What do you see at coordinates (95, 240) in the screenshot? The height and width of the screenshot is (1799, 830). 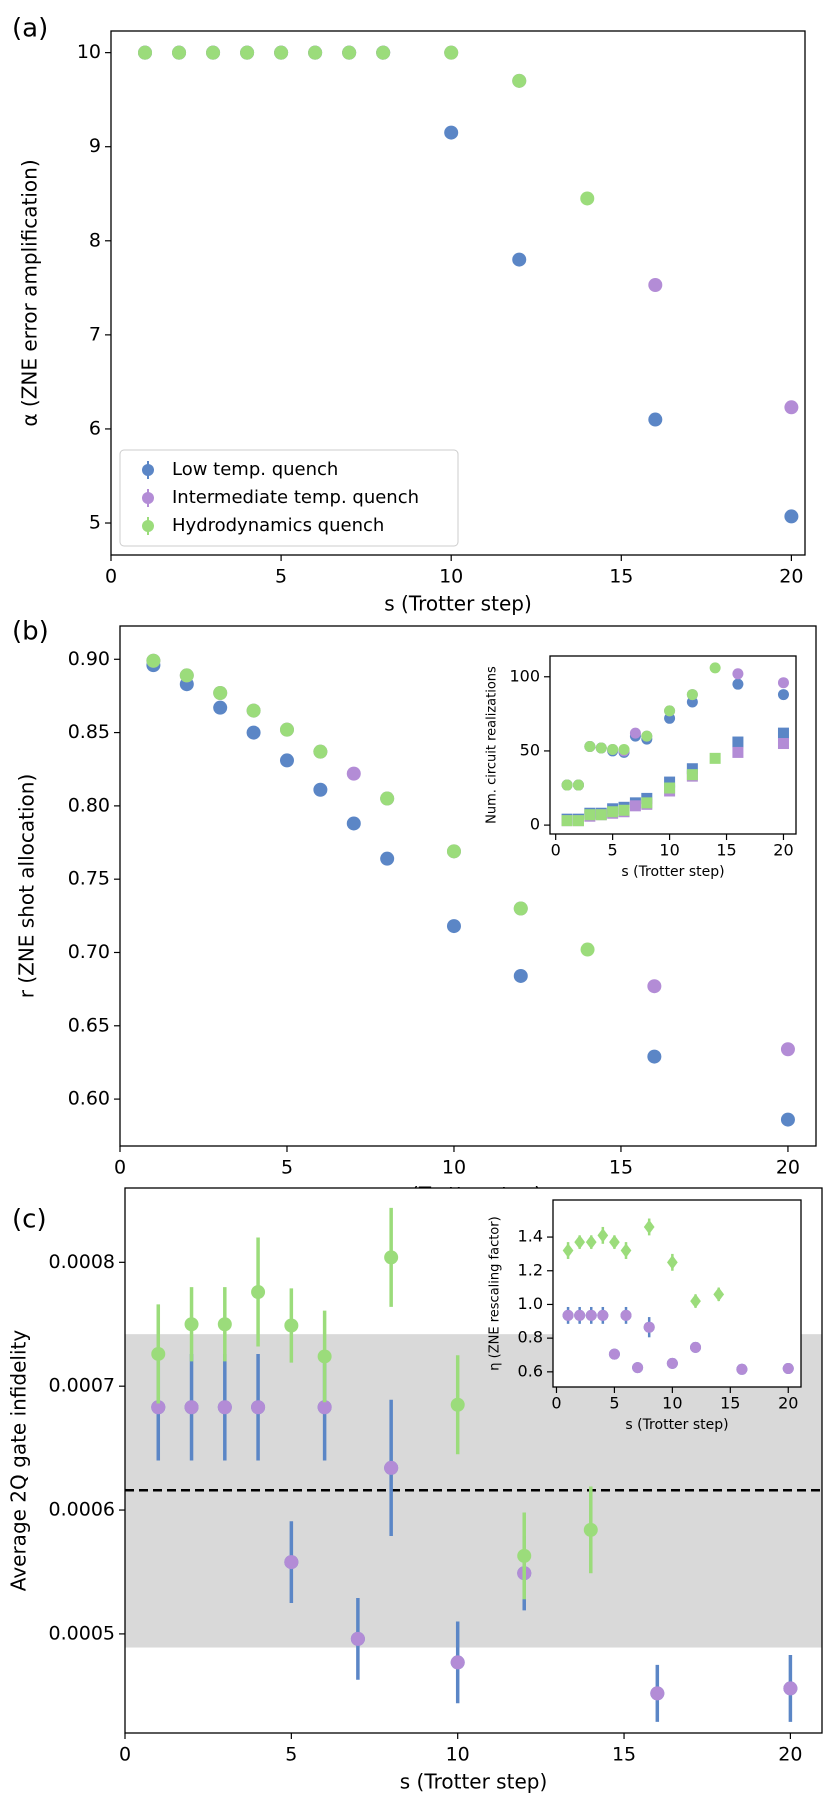 I see `y-tick-label: 8` at bounding box center [95, 240].